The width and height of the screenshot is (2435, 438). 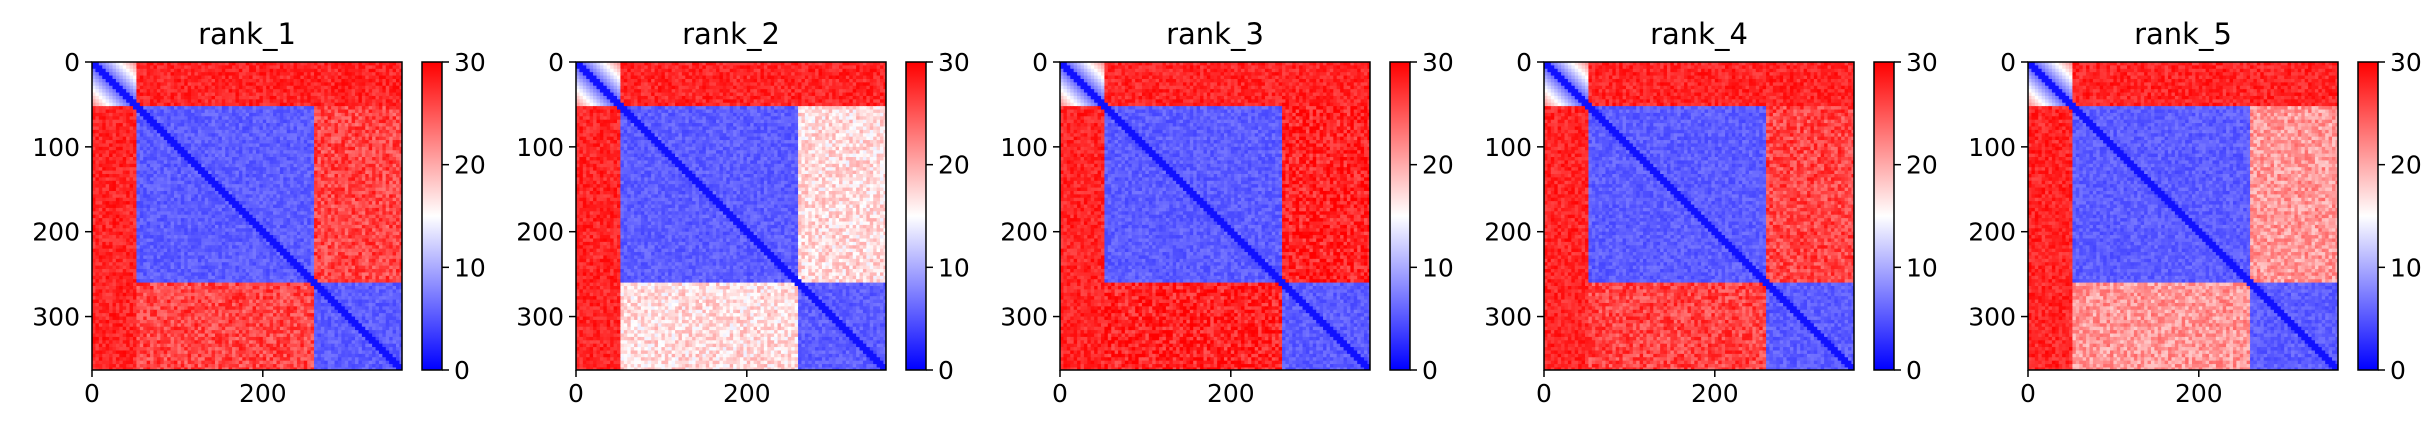 I want to click on chart-title: rank_1, so click(x=247, y=34).